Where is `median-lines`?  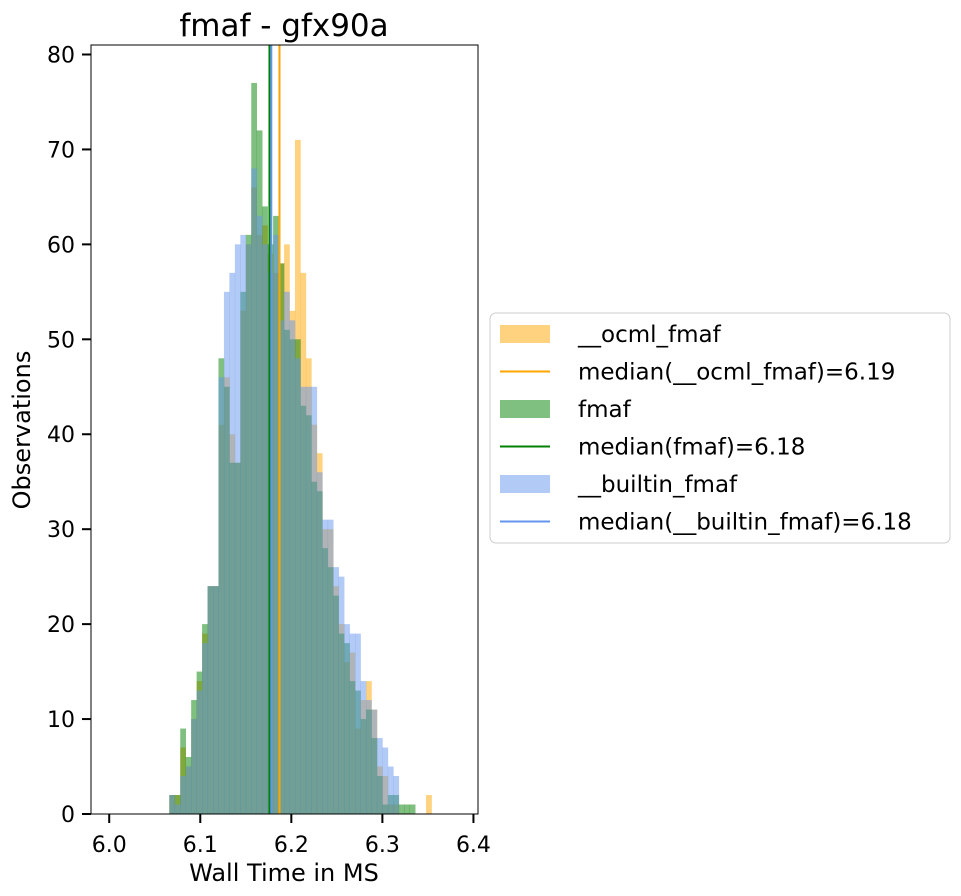 median-lines is located at coordinates (274, 429).